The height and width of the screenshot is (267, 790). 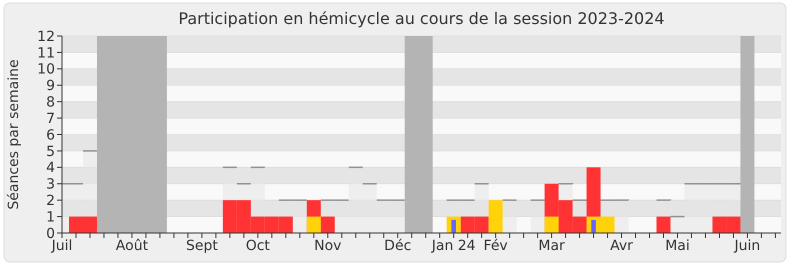 I want to click on x-tick-label: Juin, so click(x=747, y=246).